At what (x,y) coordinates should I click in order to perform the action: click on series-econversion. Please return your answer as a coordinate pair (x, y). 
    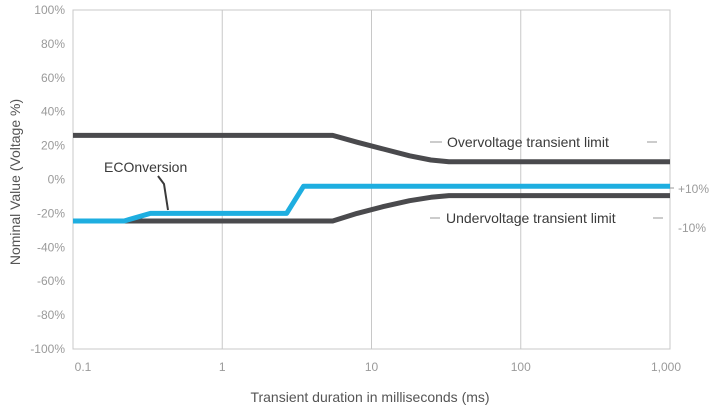
    Looking at the image, I should click on (371, 203).